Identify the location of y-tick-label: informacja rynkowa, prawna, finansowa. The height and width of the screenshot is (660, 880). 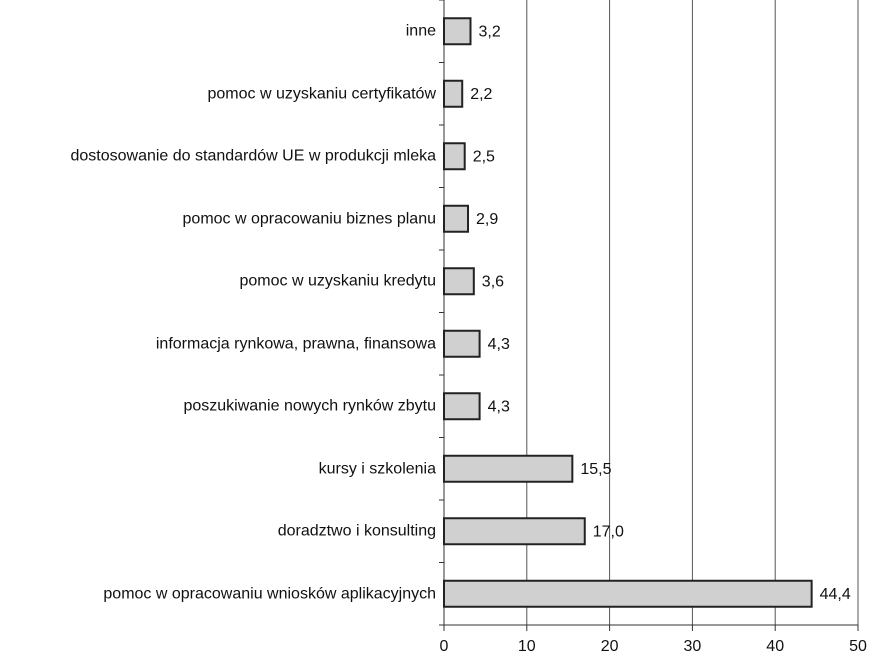
(295, 344).